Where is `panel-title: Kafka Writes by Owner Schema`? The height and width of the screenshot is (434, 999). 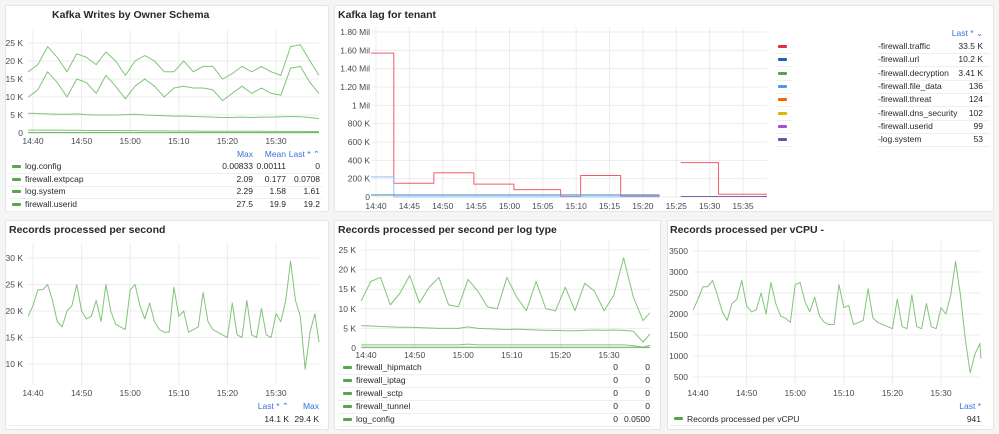 panel-title: Kafka Writes by Owner Schema is located at coordinates (131, 15).